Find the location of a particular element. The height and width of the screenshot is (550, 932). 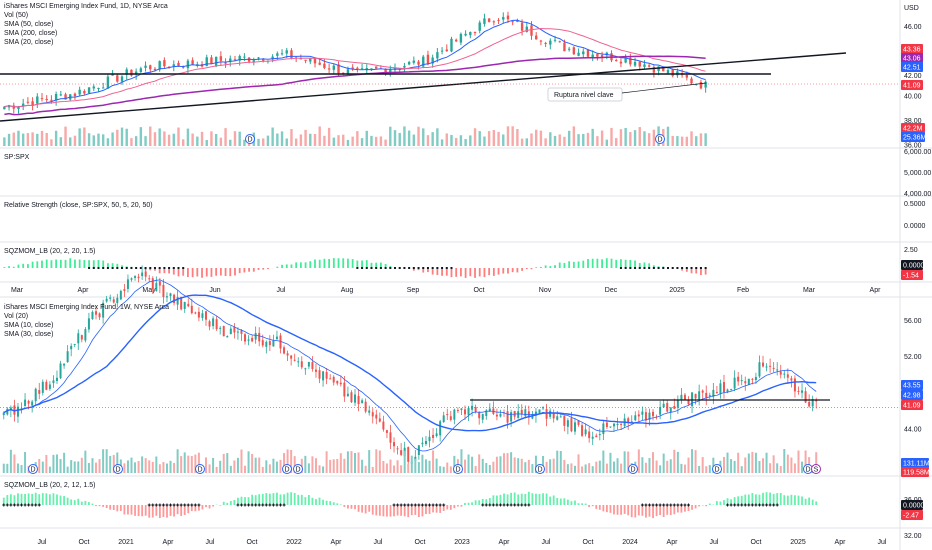

weekly-dividend-label: D is located at coordinates (286, 470).